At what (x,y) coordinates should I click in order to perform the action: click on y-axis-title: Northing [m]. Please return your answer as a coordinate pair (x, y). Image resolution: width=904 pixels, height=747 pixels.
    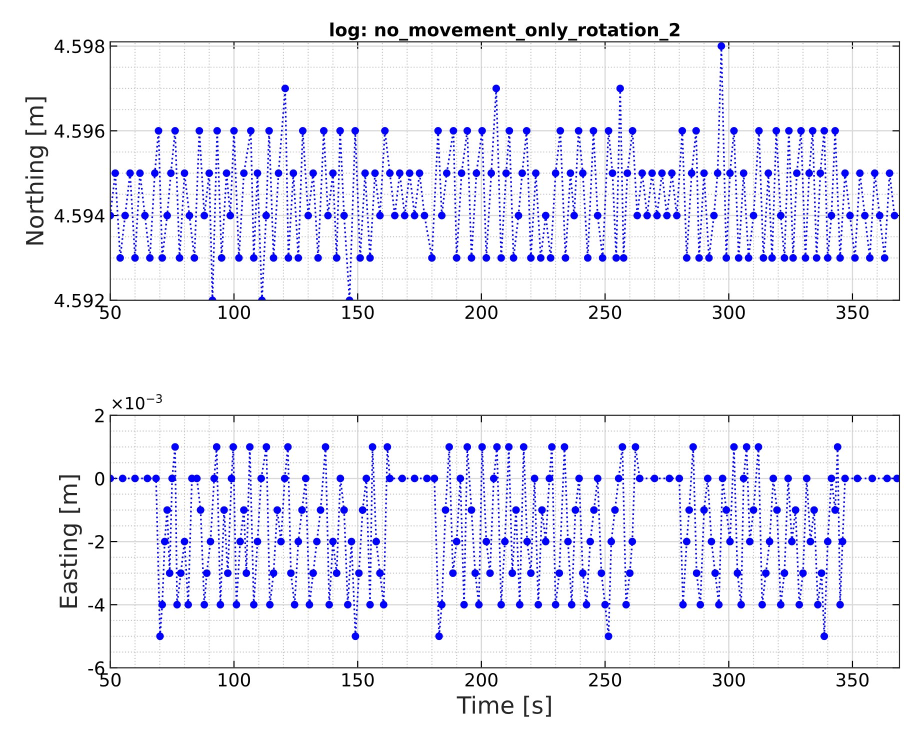
    Looking at the image, I should click on (36, 170).